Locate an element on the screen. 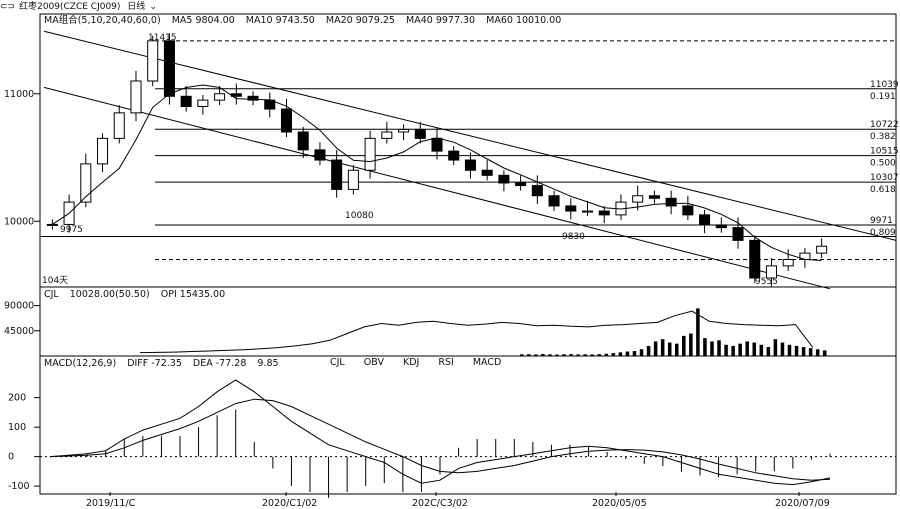 This screenshot has width=900, height=509. opi-value: OPI 15435.00 is located at coordinates (193, 294).